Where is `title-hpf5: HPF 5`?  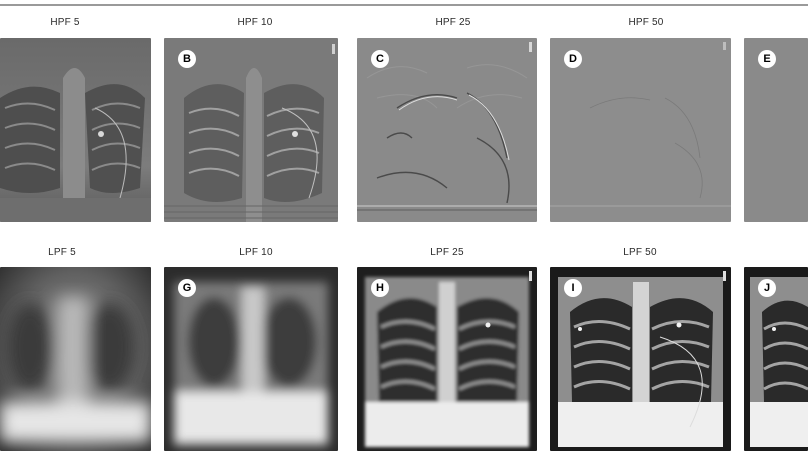 title-hpf5: HPF 5 is located at coordinates (65, 22).